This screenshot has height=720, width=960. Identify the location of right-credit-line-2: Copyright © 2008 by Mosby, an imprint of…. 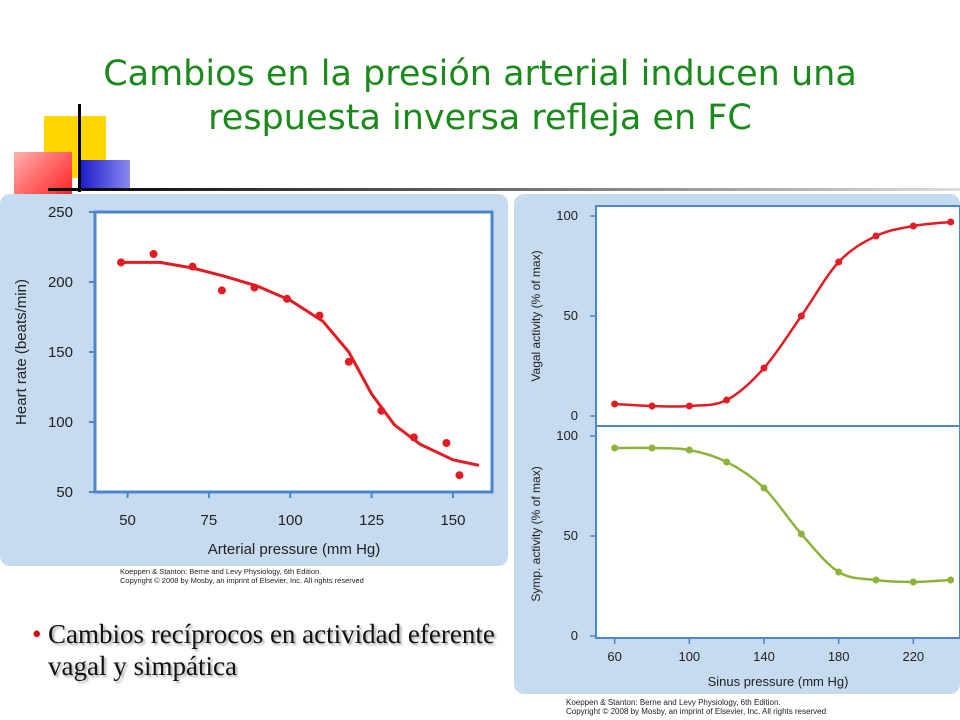
(696, 711).